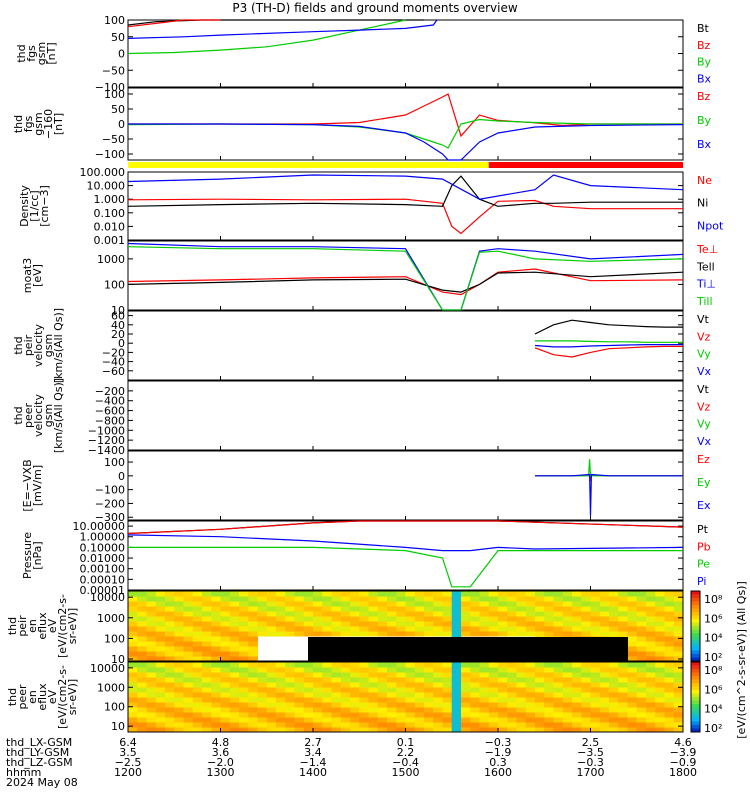 This screenshot has height=804, width=750. What do you see at coordinates (118, 726) in the screenshot?
I see `y-tick-label: 10` at bounding box center [118, 726].